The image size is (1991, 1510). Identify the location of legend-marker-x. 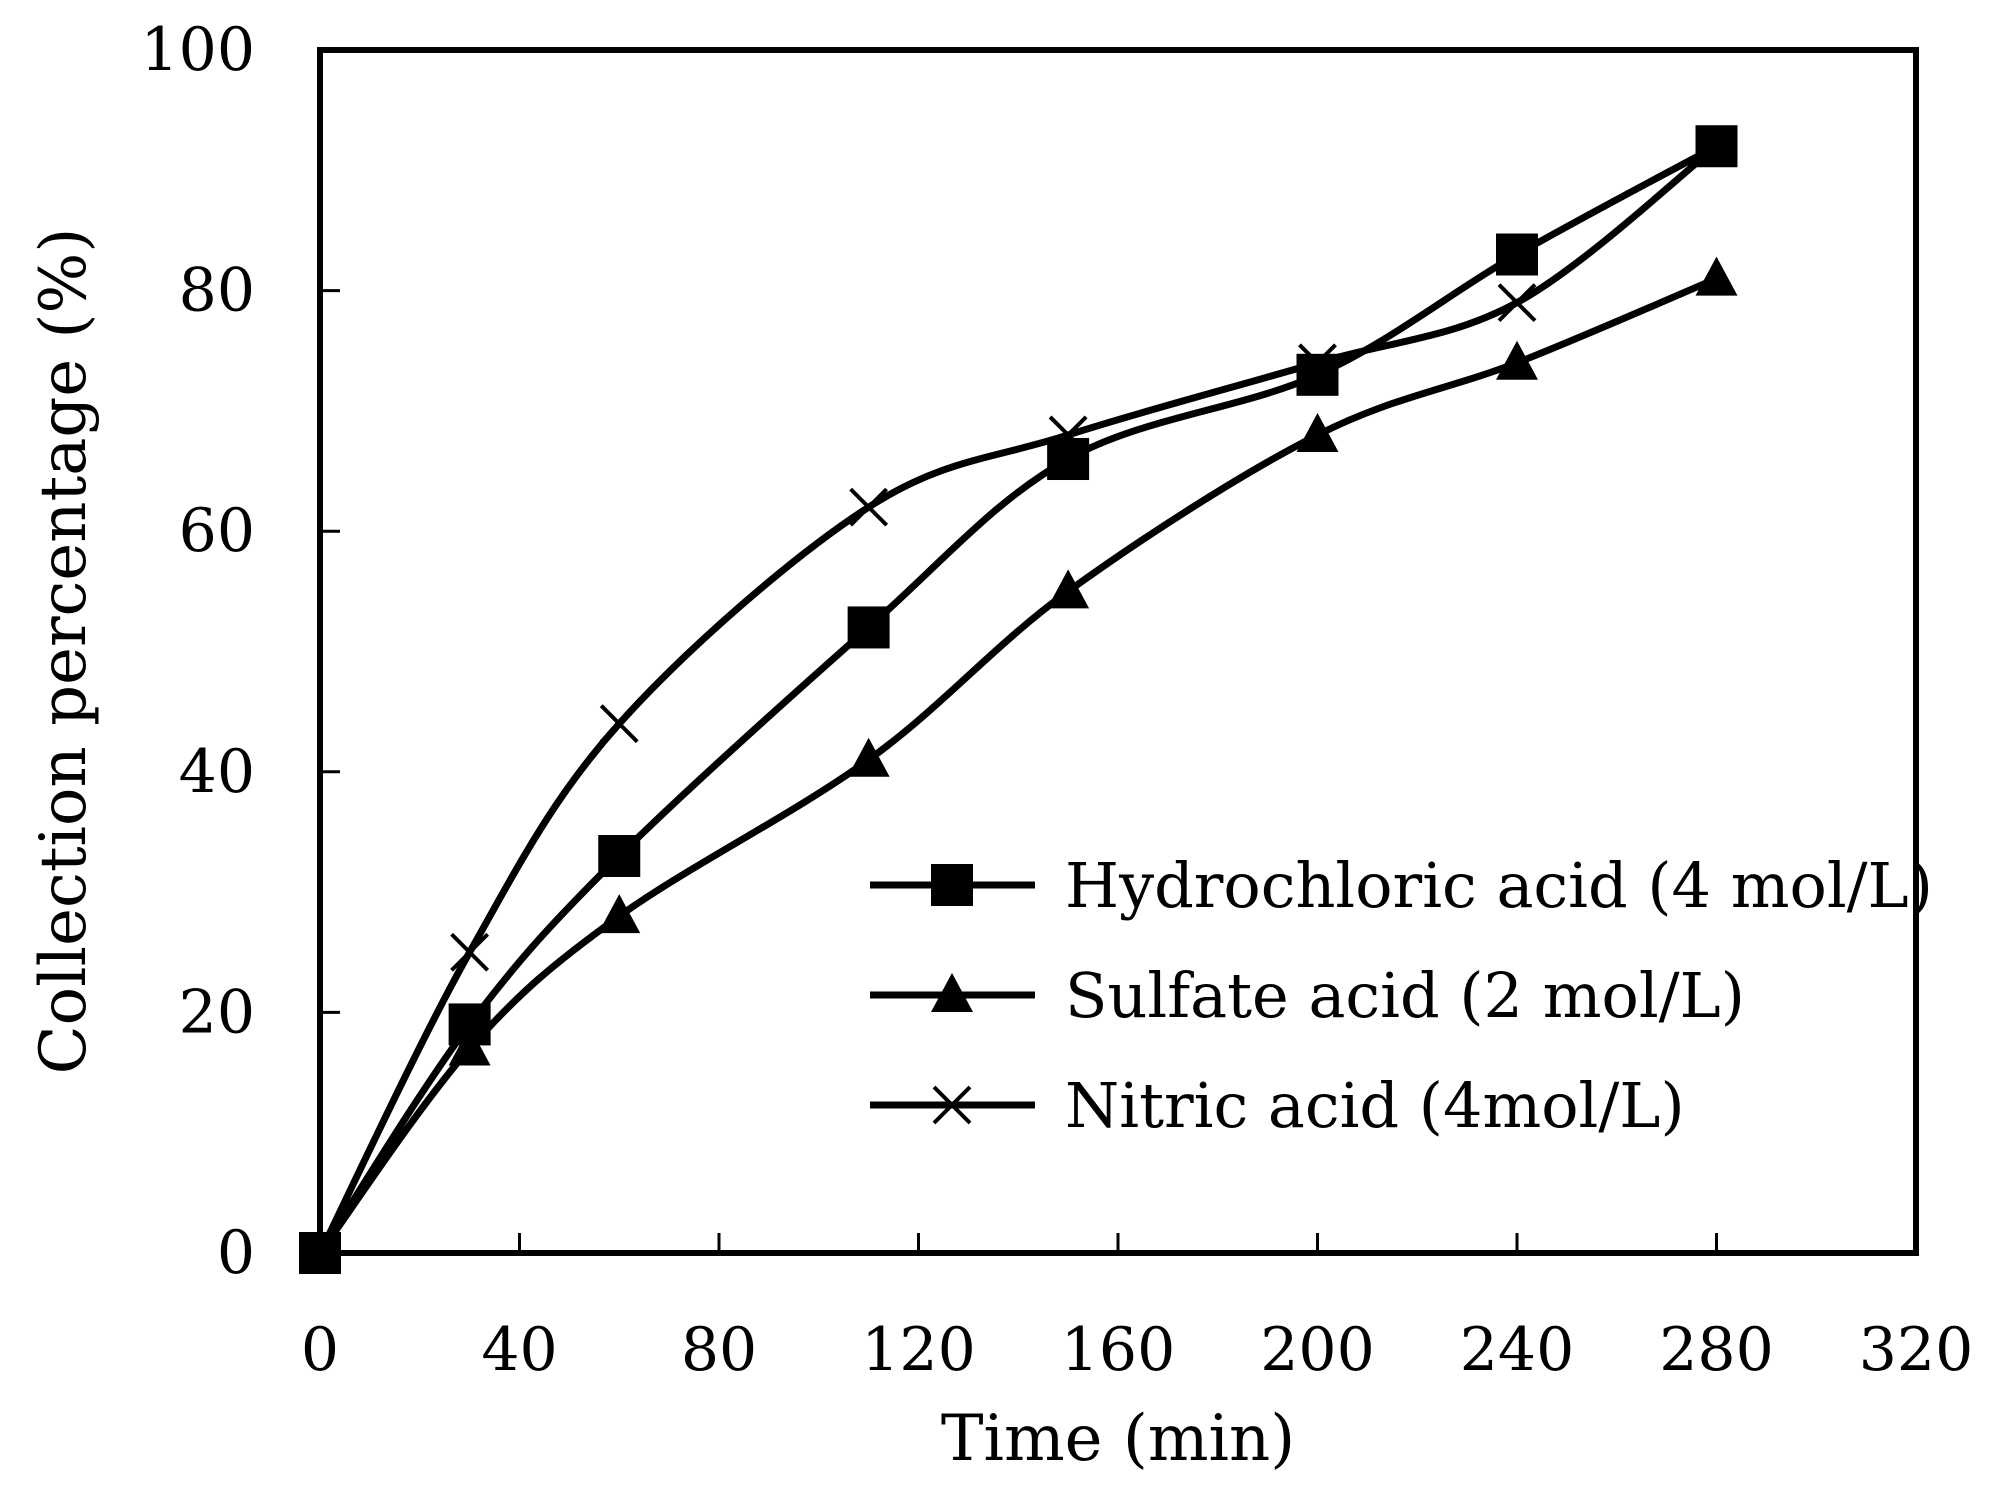
(952, 1105).